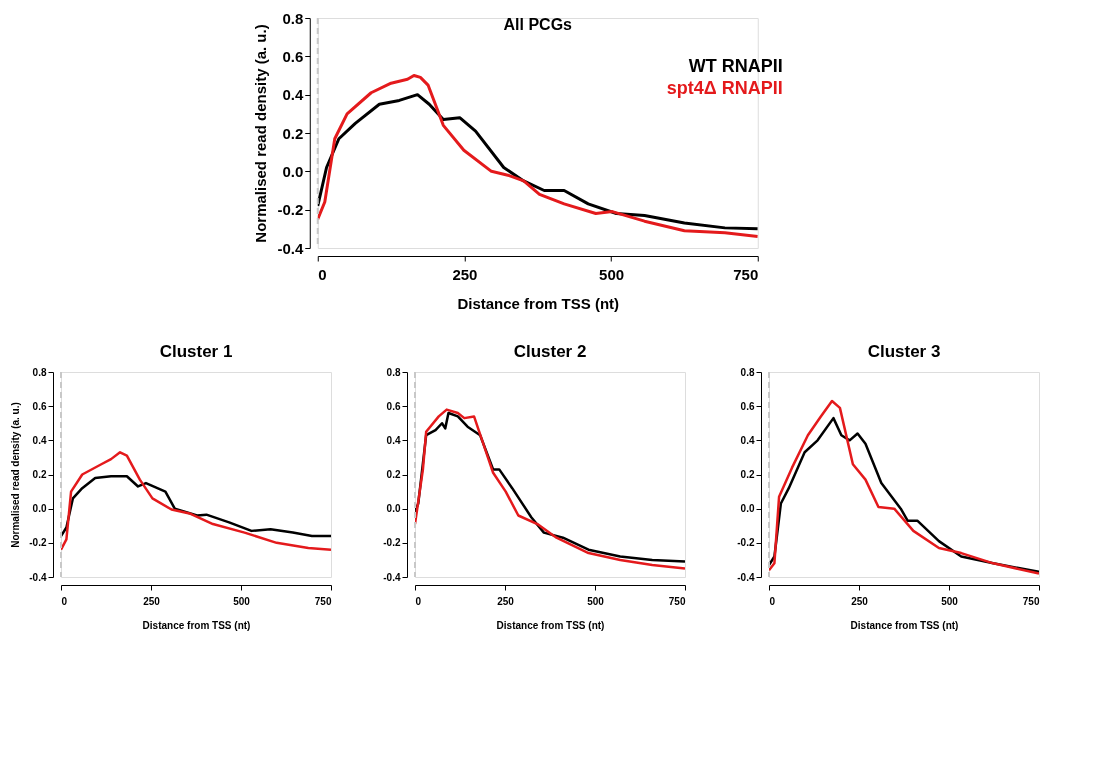 This screenshot has width=1093, height=765. What do you see at coordinates (196, 351) in the screenshot?
I see `chart-title: Cluster 1` at bounding box center [196, 351].